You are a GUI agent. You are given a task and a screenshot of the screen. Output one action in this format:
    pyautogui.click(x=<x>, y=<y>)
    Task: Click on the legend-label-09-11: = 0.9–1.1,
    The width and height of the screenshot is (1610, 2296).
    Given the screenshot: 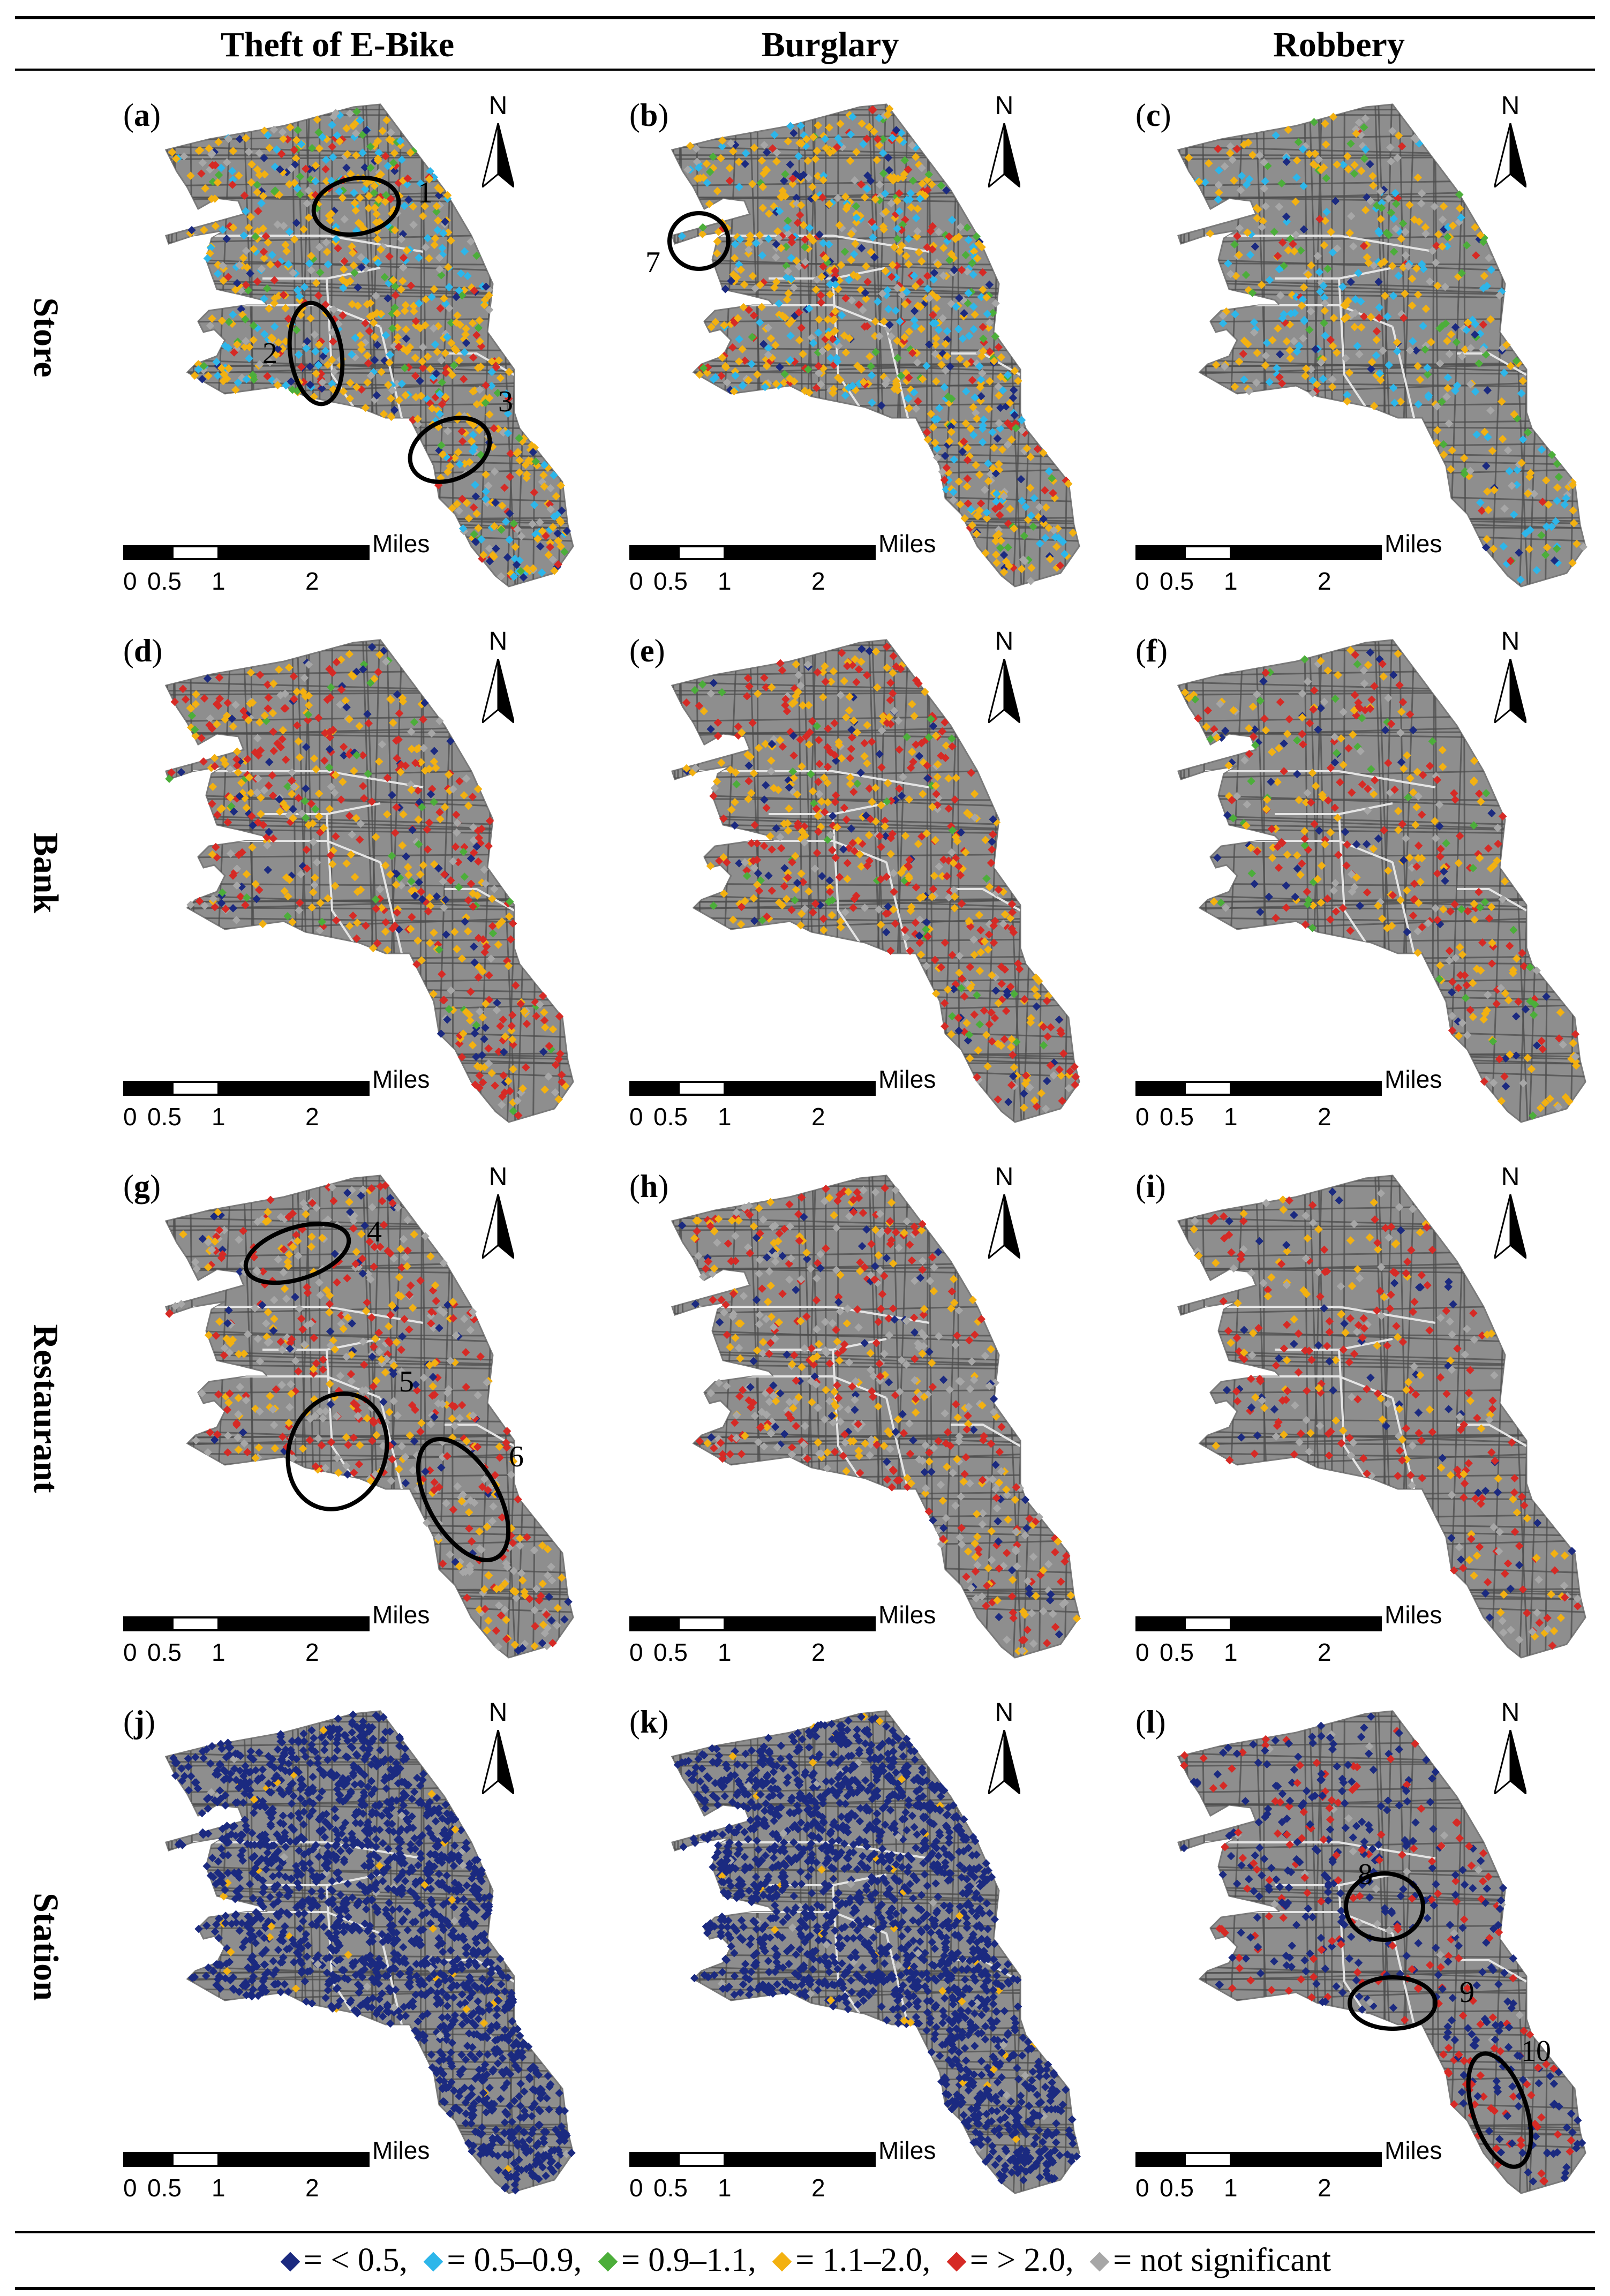 What is the action you would take?
    pyautogui.click(x=689, y=2260)
    